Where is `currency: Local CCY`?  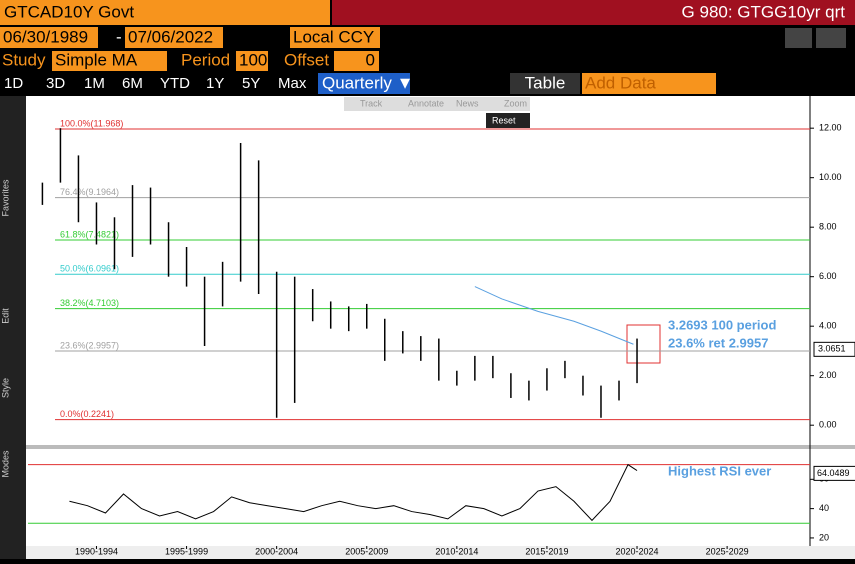 currency: Local CCY is located at coordinates (333, 36).